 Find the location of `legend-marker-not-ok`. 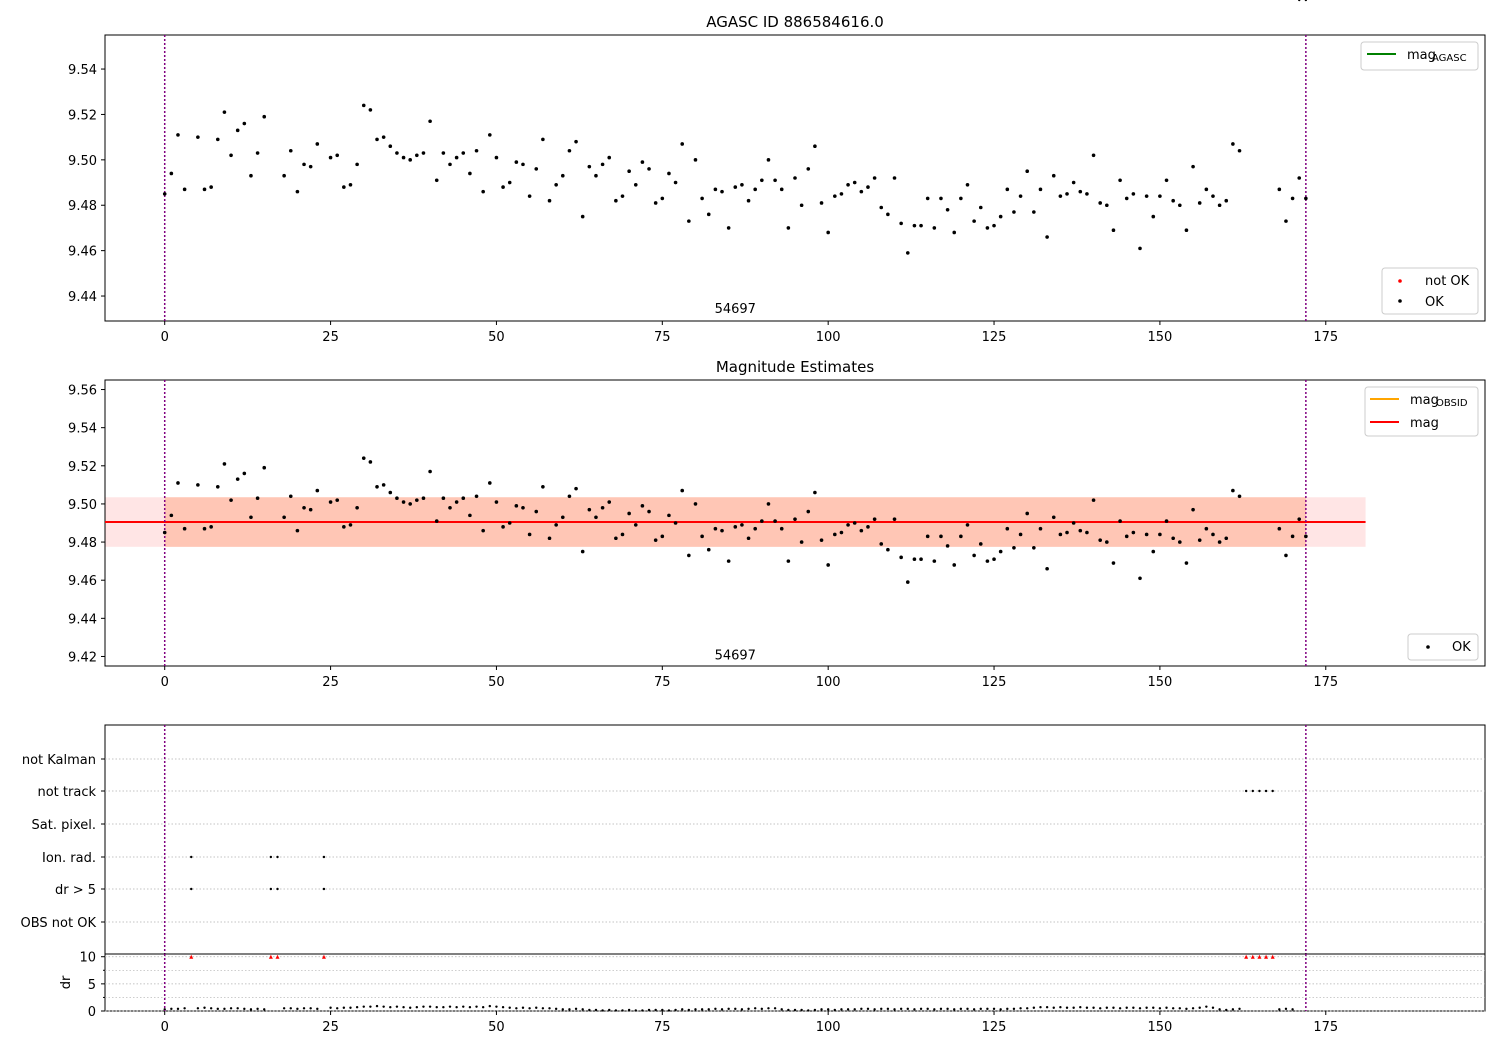

legend-marker-not-ok is located at coordinates (1400, 281).